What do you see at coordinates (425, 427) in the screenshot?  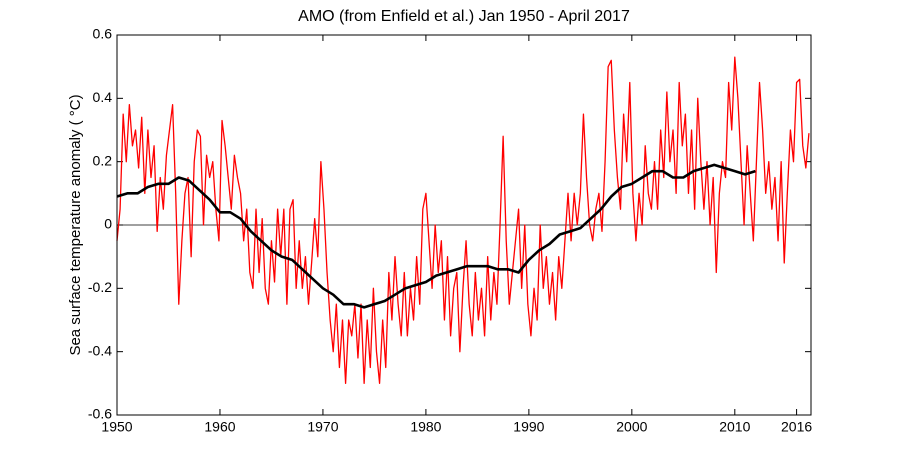 I see `x-tick-label: 1980` at bounding box center [425, 427].